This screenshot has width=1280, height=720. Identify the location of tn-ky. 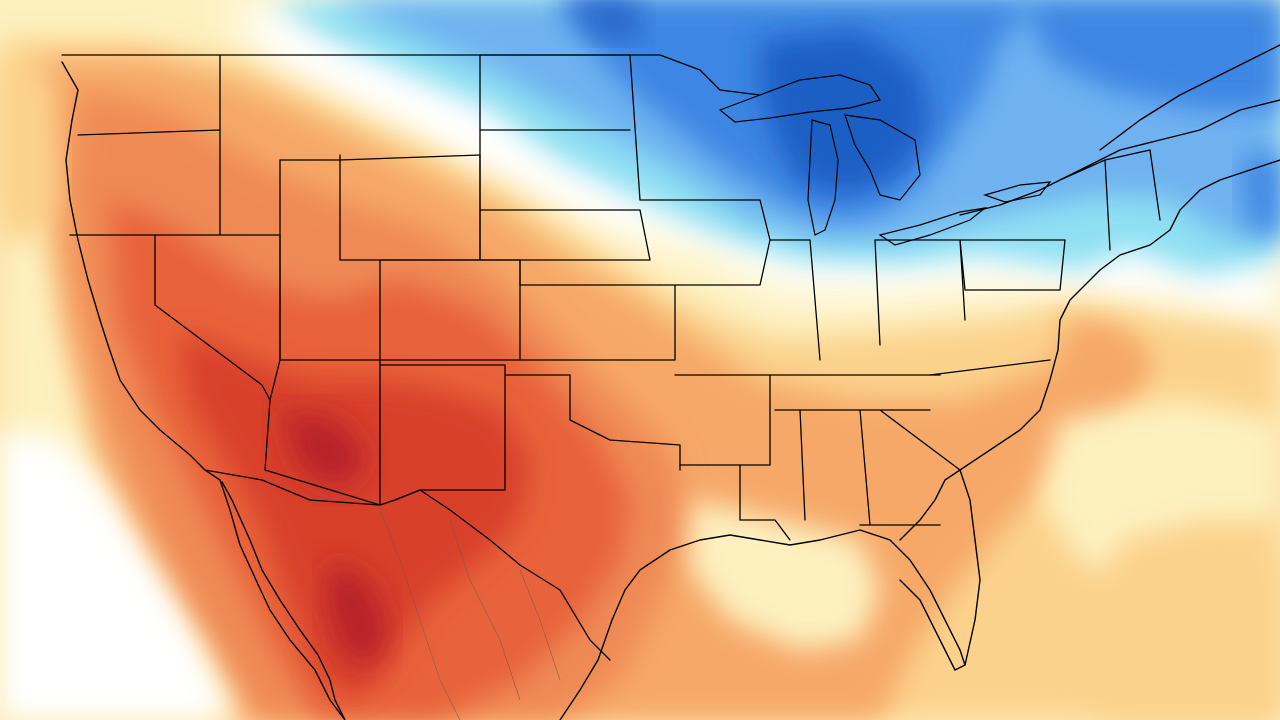
(855, 392).